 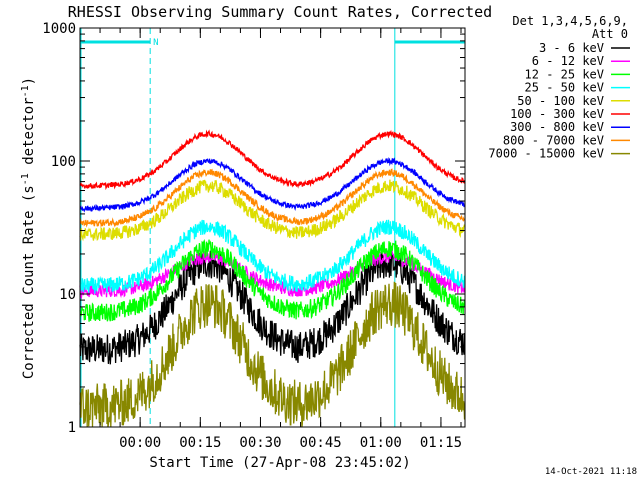 What do you see at coordinates (557, 114) in the screenshot?
I see `legend-label: 100 - 300 keV` at bounding box center [557, 114].